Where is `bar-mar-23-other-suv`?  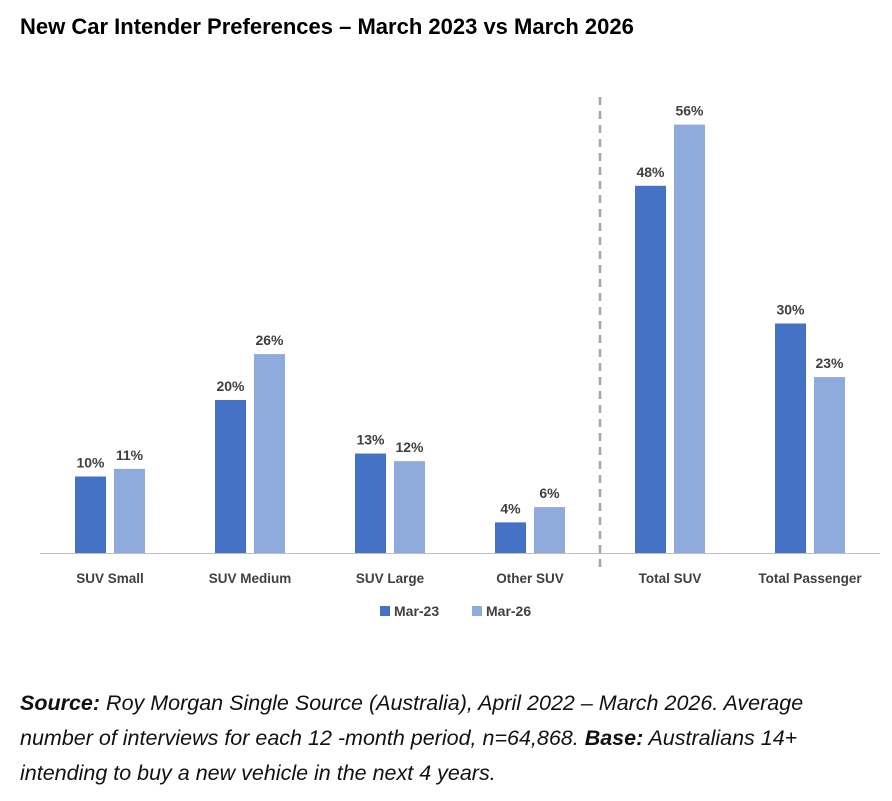
bar-mar-23-other-suv is located at coordinates (510, 537).